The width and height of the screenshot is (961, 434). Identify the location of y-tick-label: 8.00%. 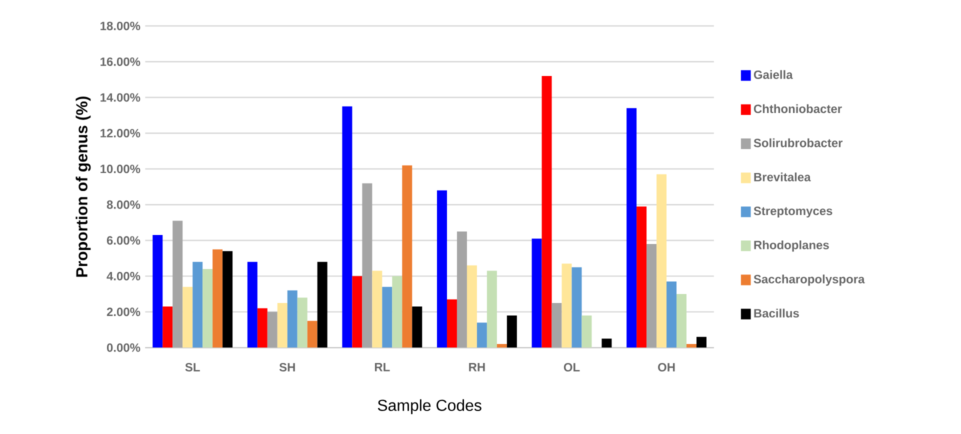
(123, 205).